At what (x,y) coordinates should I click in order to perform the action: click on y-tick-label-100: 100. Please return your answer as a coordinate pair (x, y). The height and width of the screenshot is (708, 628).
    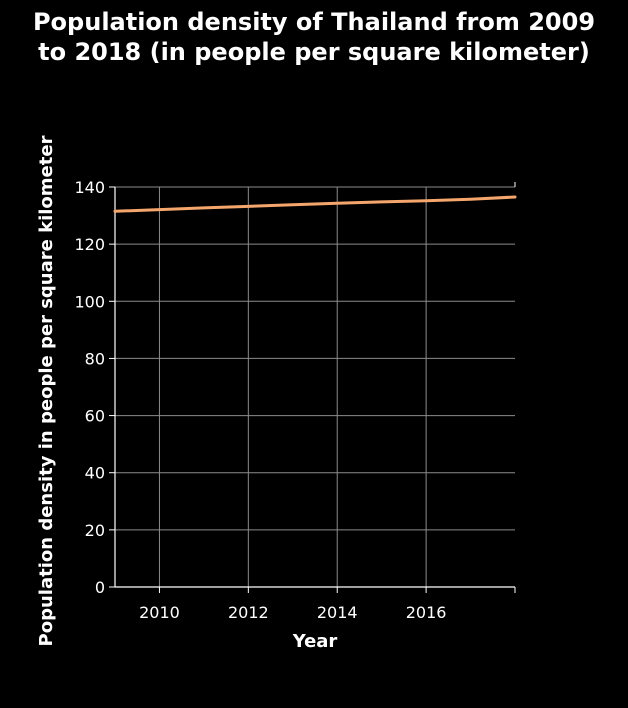
    Looking at the image, I should click on (89, 301).